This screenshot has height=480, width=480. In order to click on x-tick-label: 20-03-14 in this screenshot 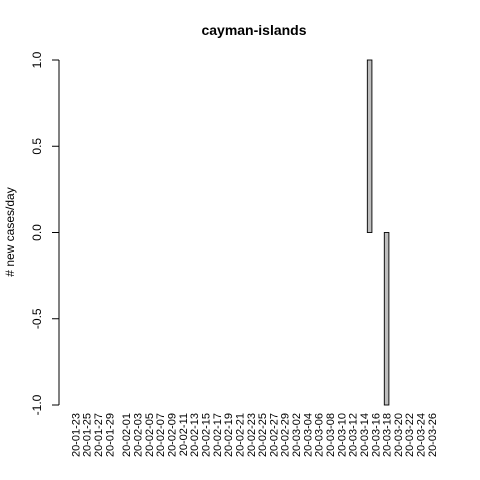, I will do `click(365, 435)`.